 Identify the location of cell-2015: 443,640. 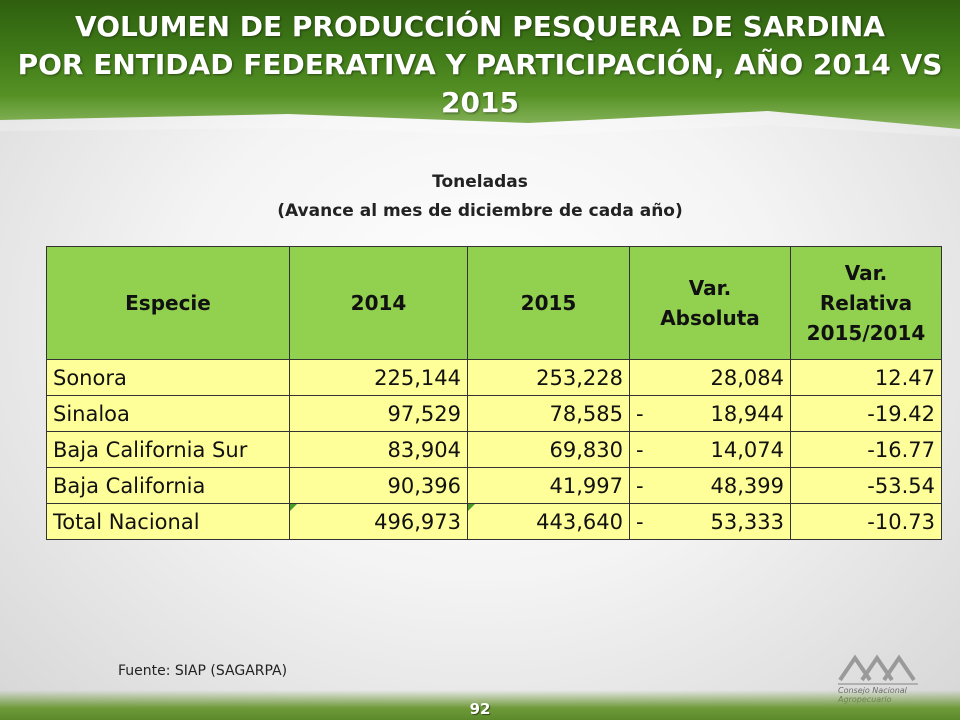
(548, 521).